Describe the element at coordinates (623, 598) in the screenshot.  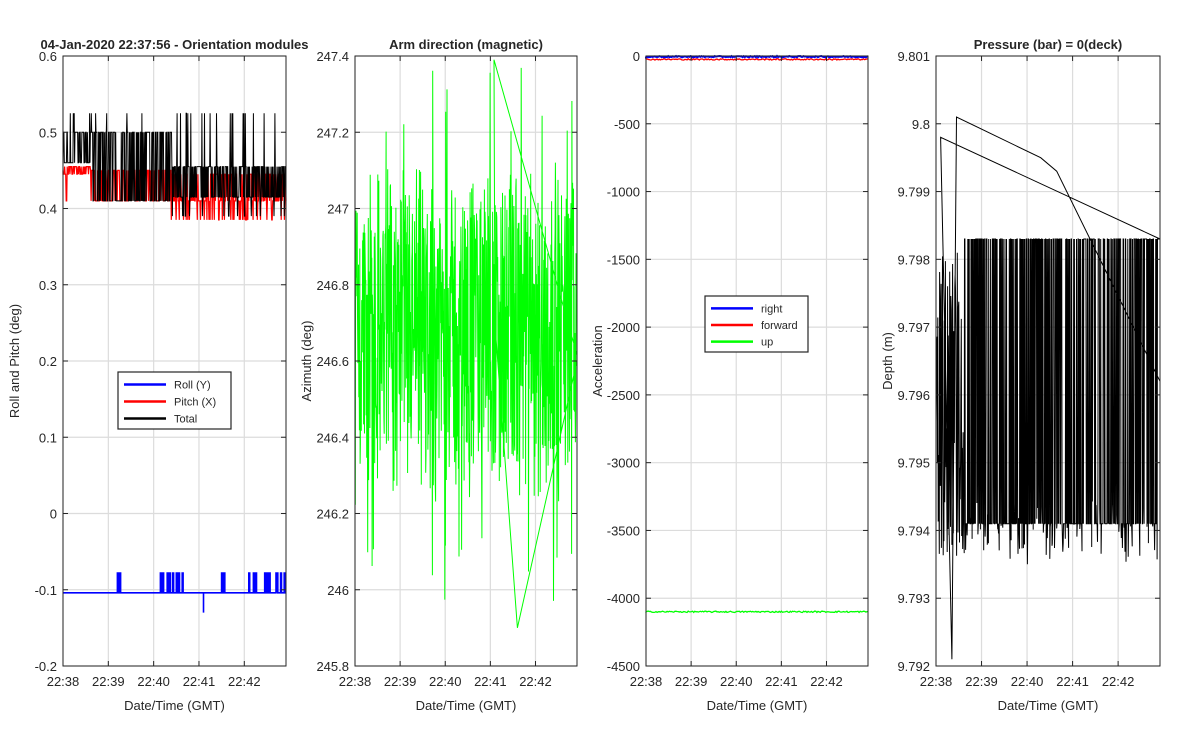
I see `y-tick-label: -4000` at that location.